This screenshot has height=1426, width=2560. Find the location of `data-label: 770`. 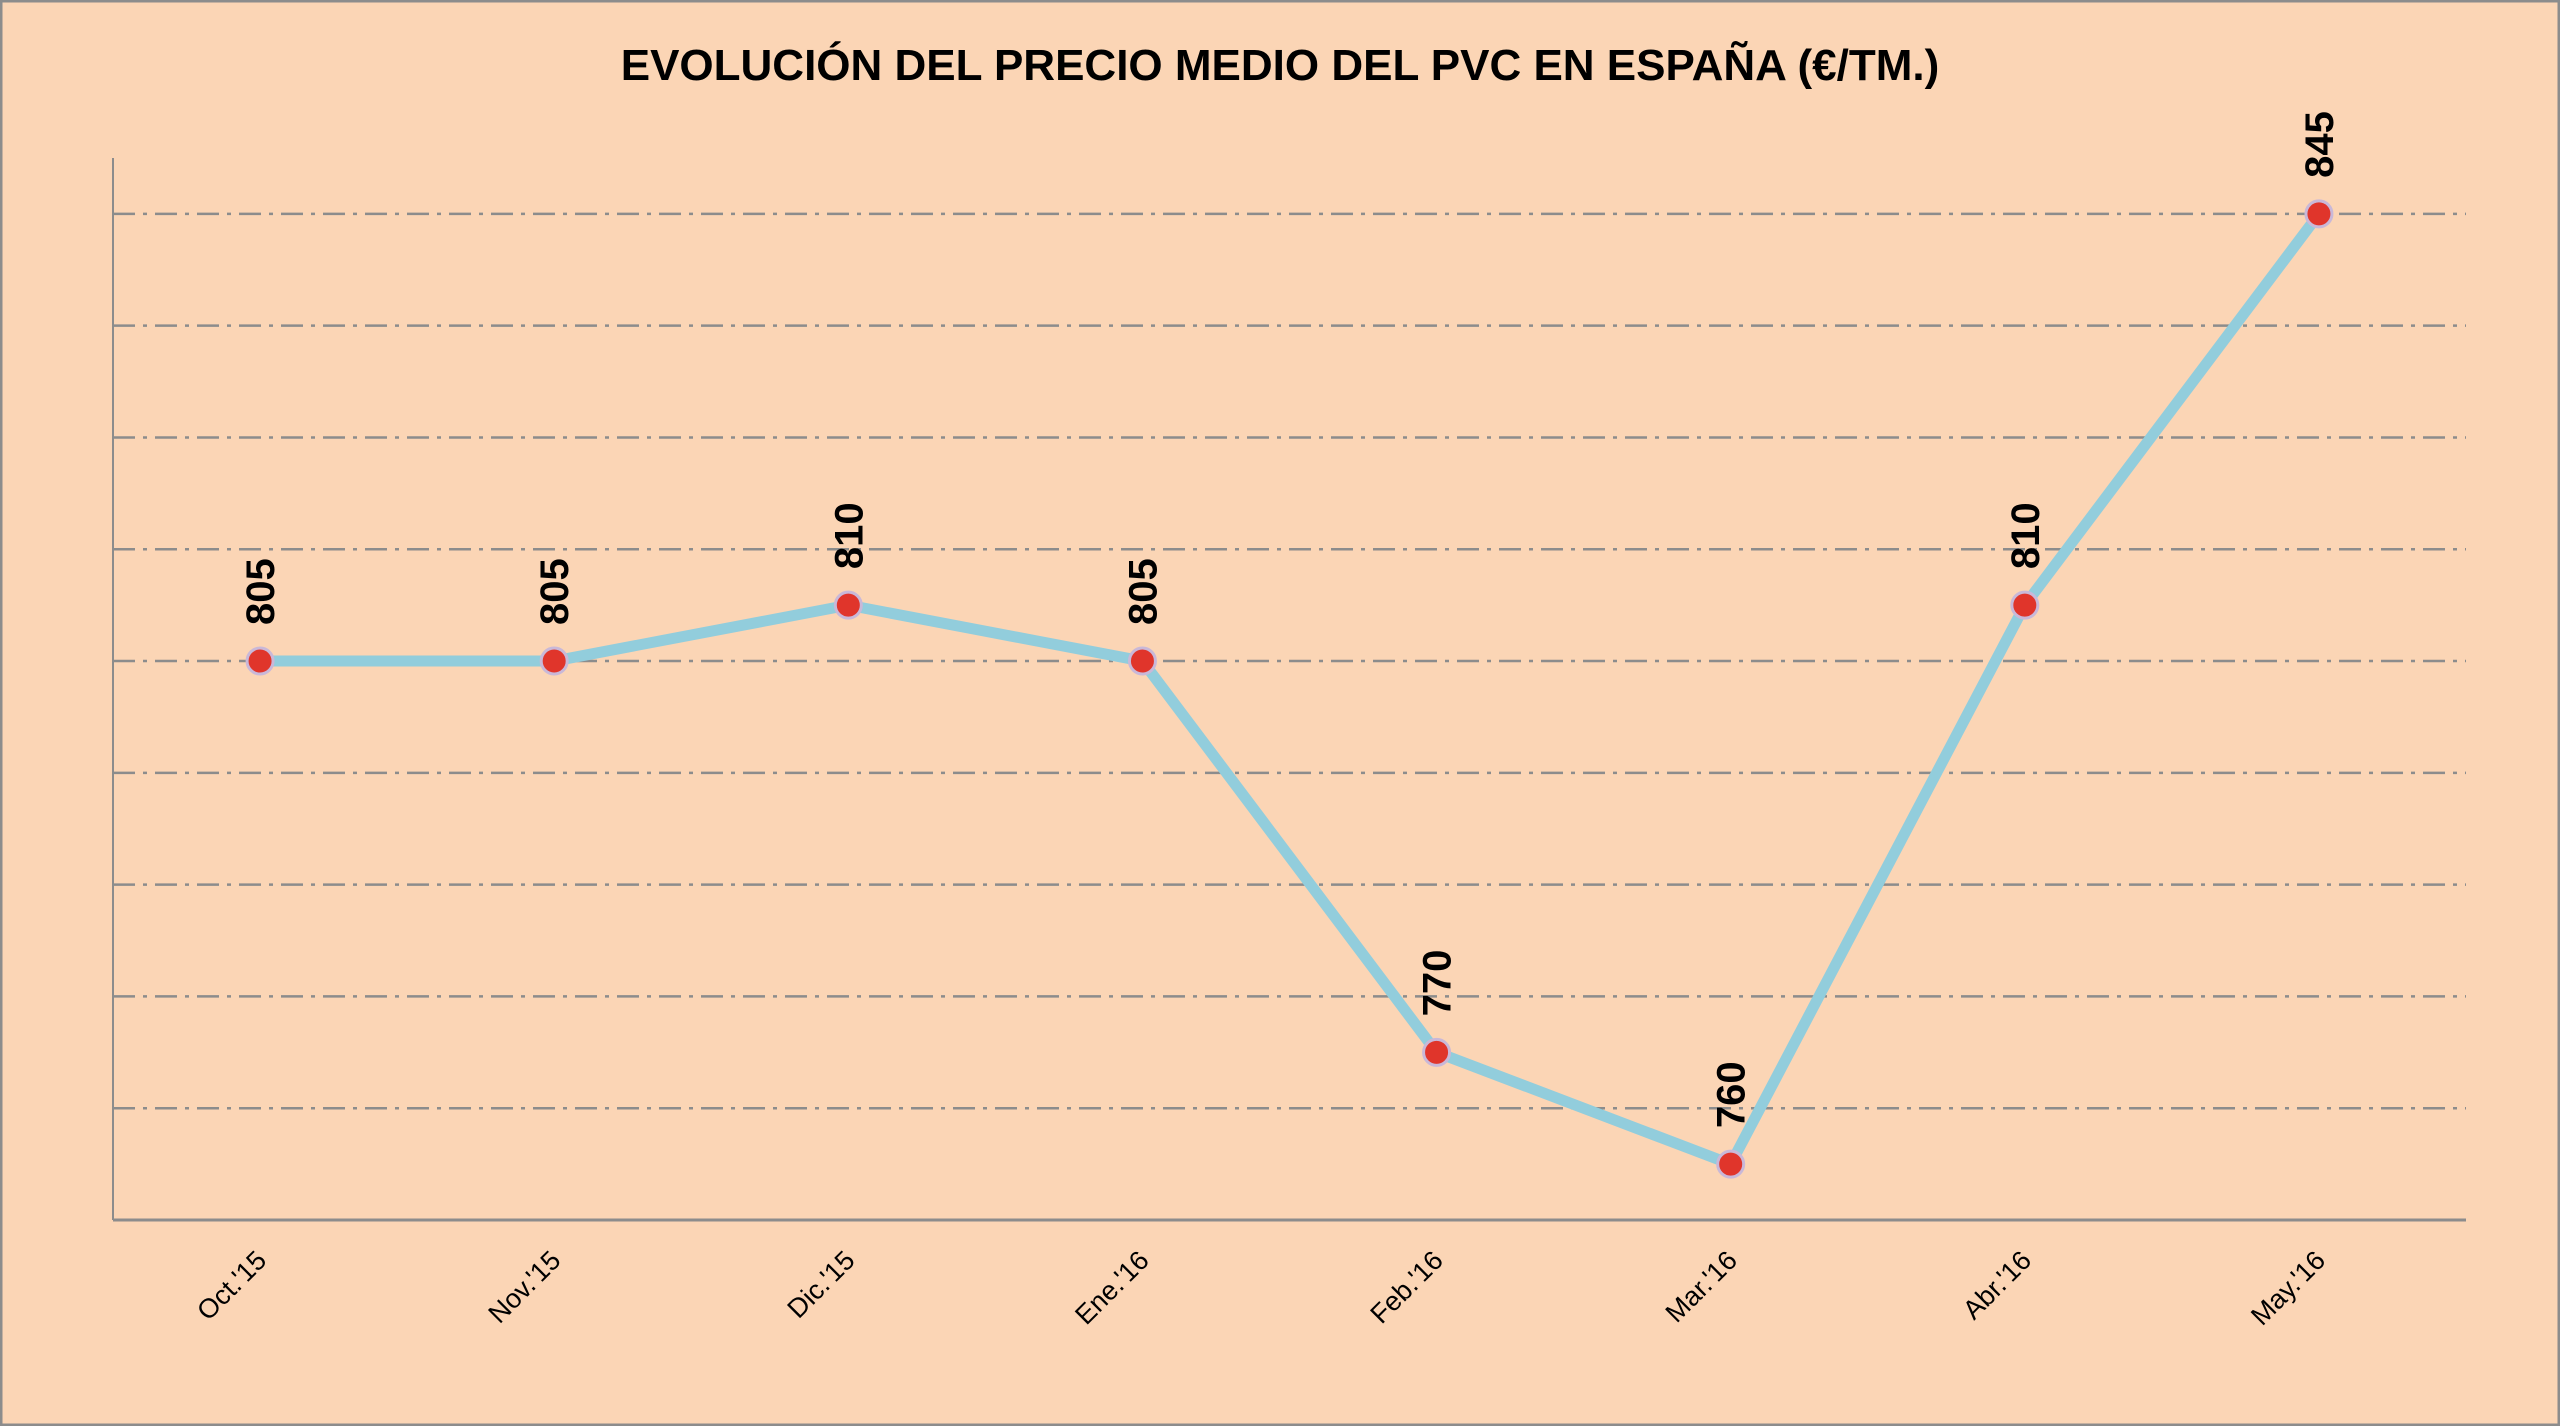

data-label: 770 is located at coordinates (1438, 983).